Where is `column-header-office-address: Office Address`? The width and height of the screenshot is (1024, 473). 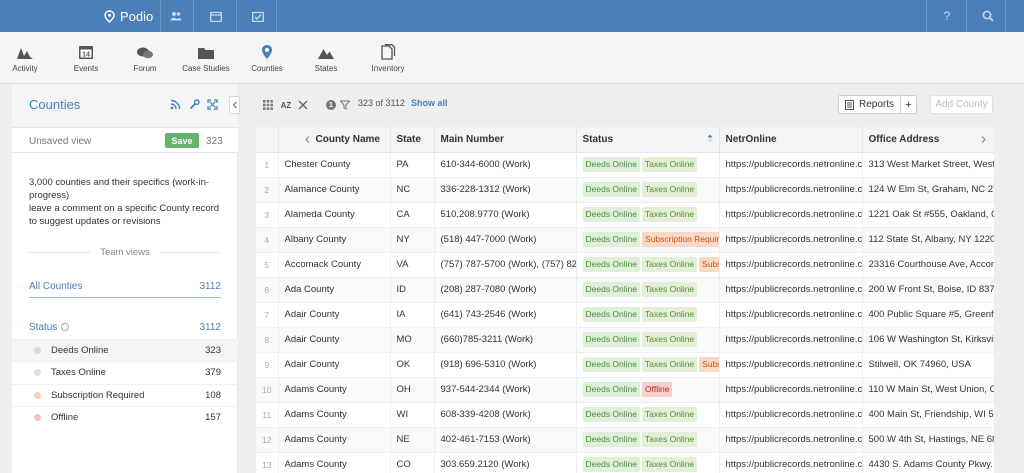
column-header-office-address: Office Address is located at coordinates (928, 140).